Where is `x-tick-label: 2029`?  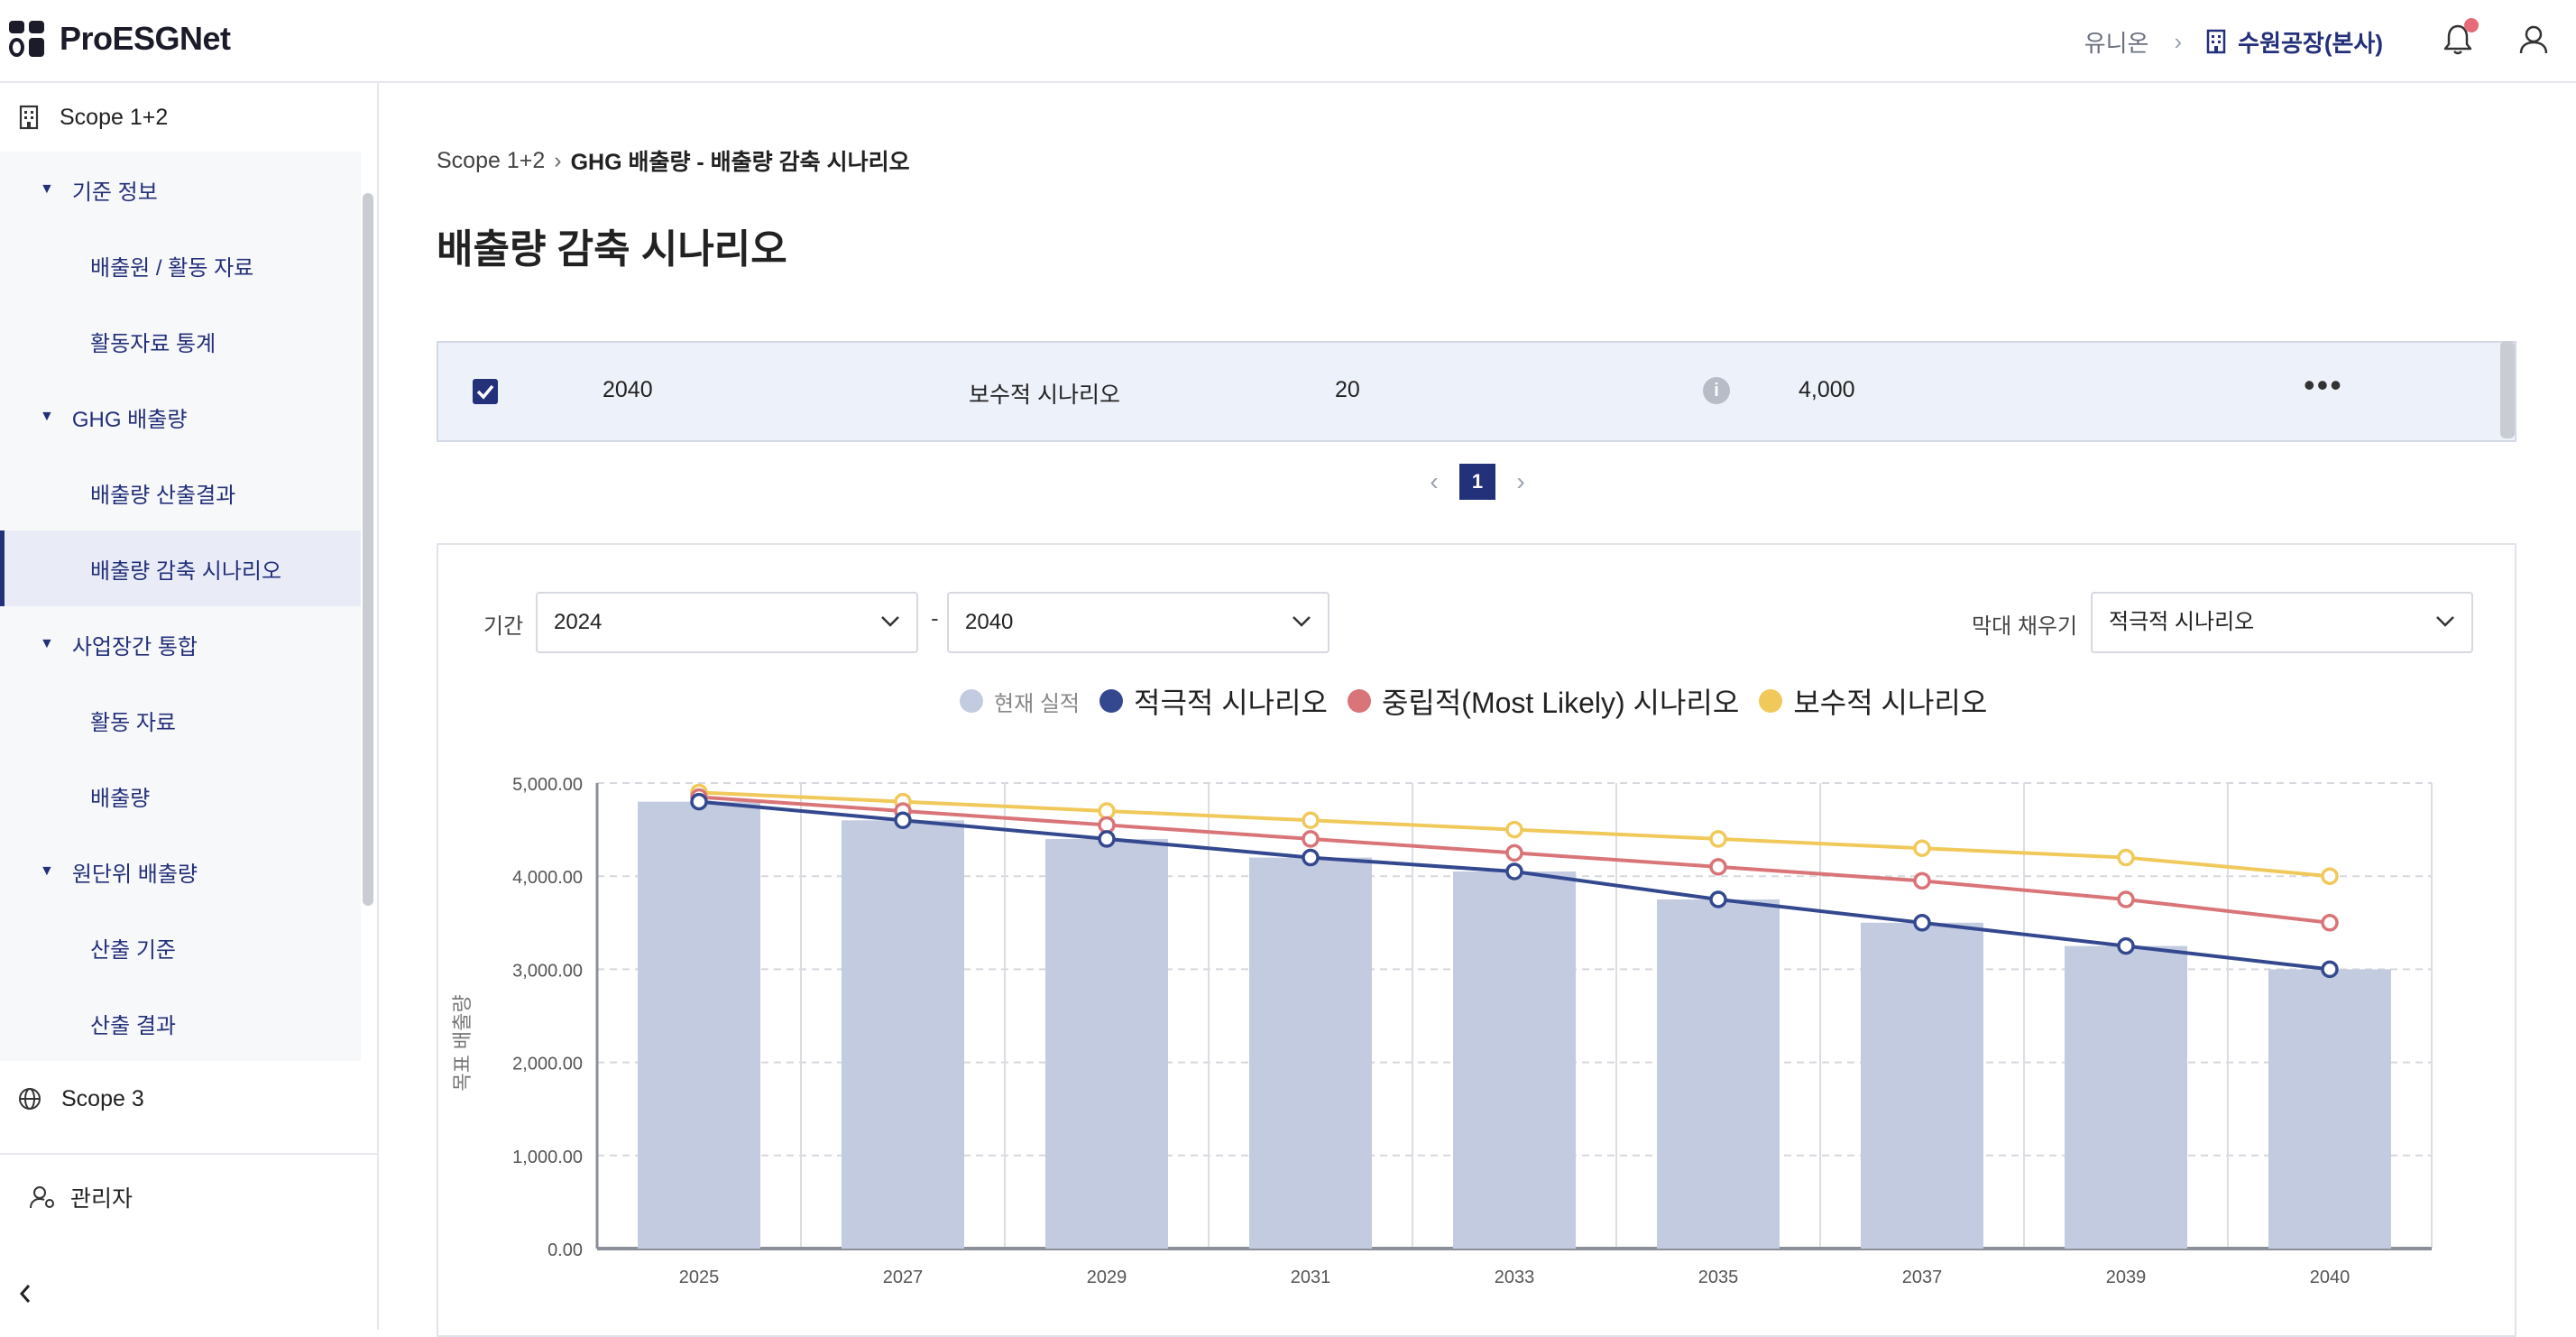 x-tick-label: 2029 is located at coordinates (1107, 1278).